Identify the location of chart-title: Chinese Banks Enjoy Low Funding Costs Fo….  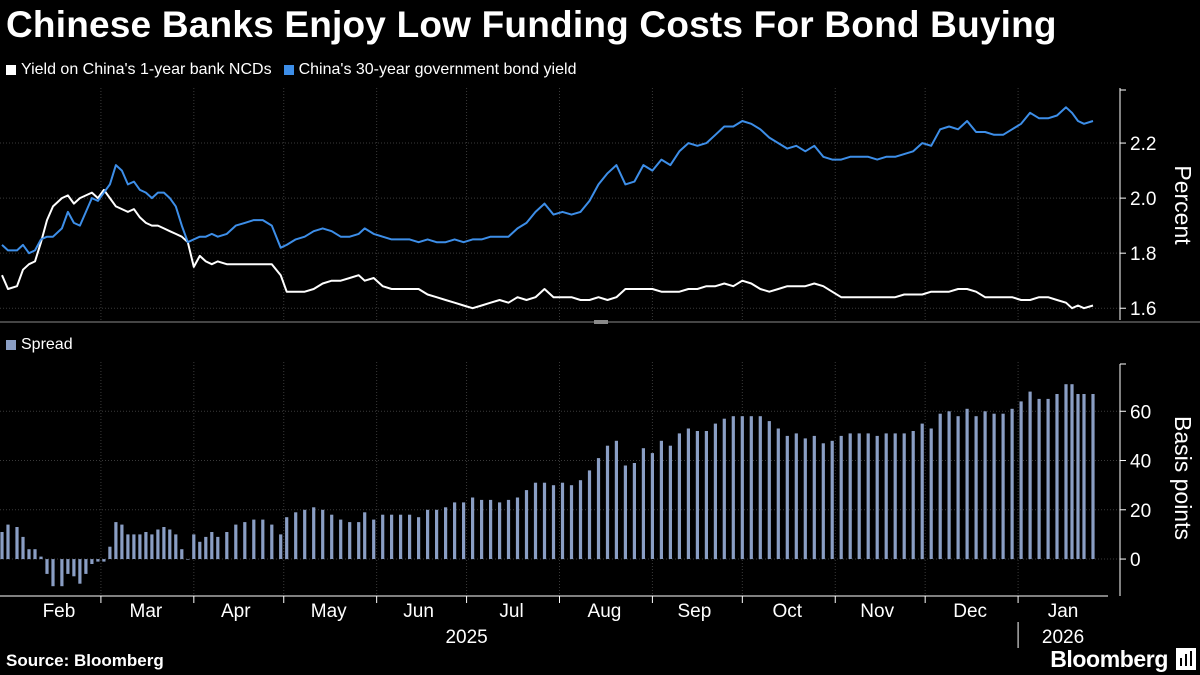
(531, 24).